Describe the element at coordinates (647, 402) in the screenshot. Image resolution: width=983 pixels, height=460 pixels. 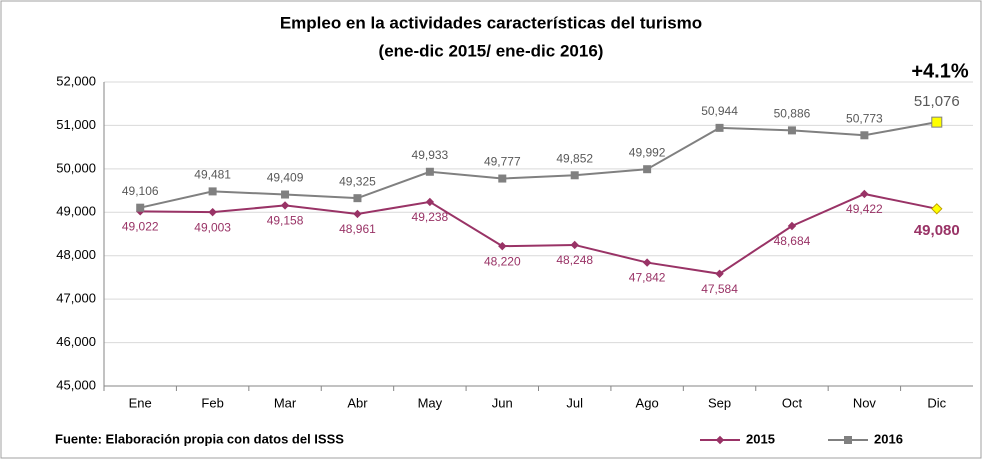
I see `x-tick-label: Ago` at that location.